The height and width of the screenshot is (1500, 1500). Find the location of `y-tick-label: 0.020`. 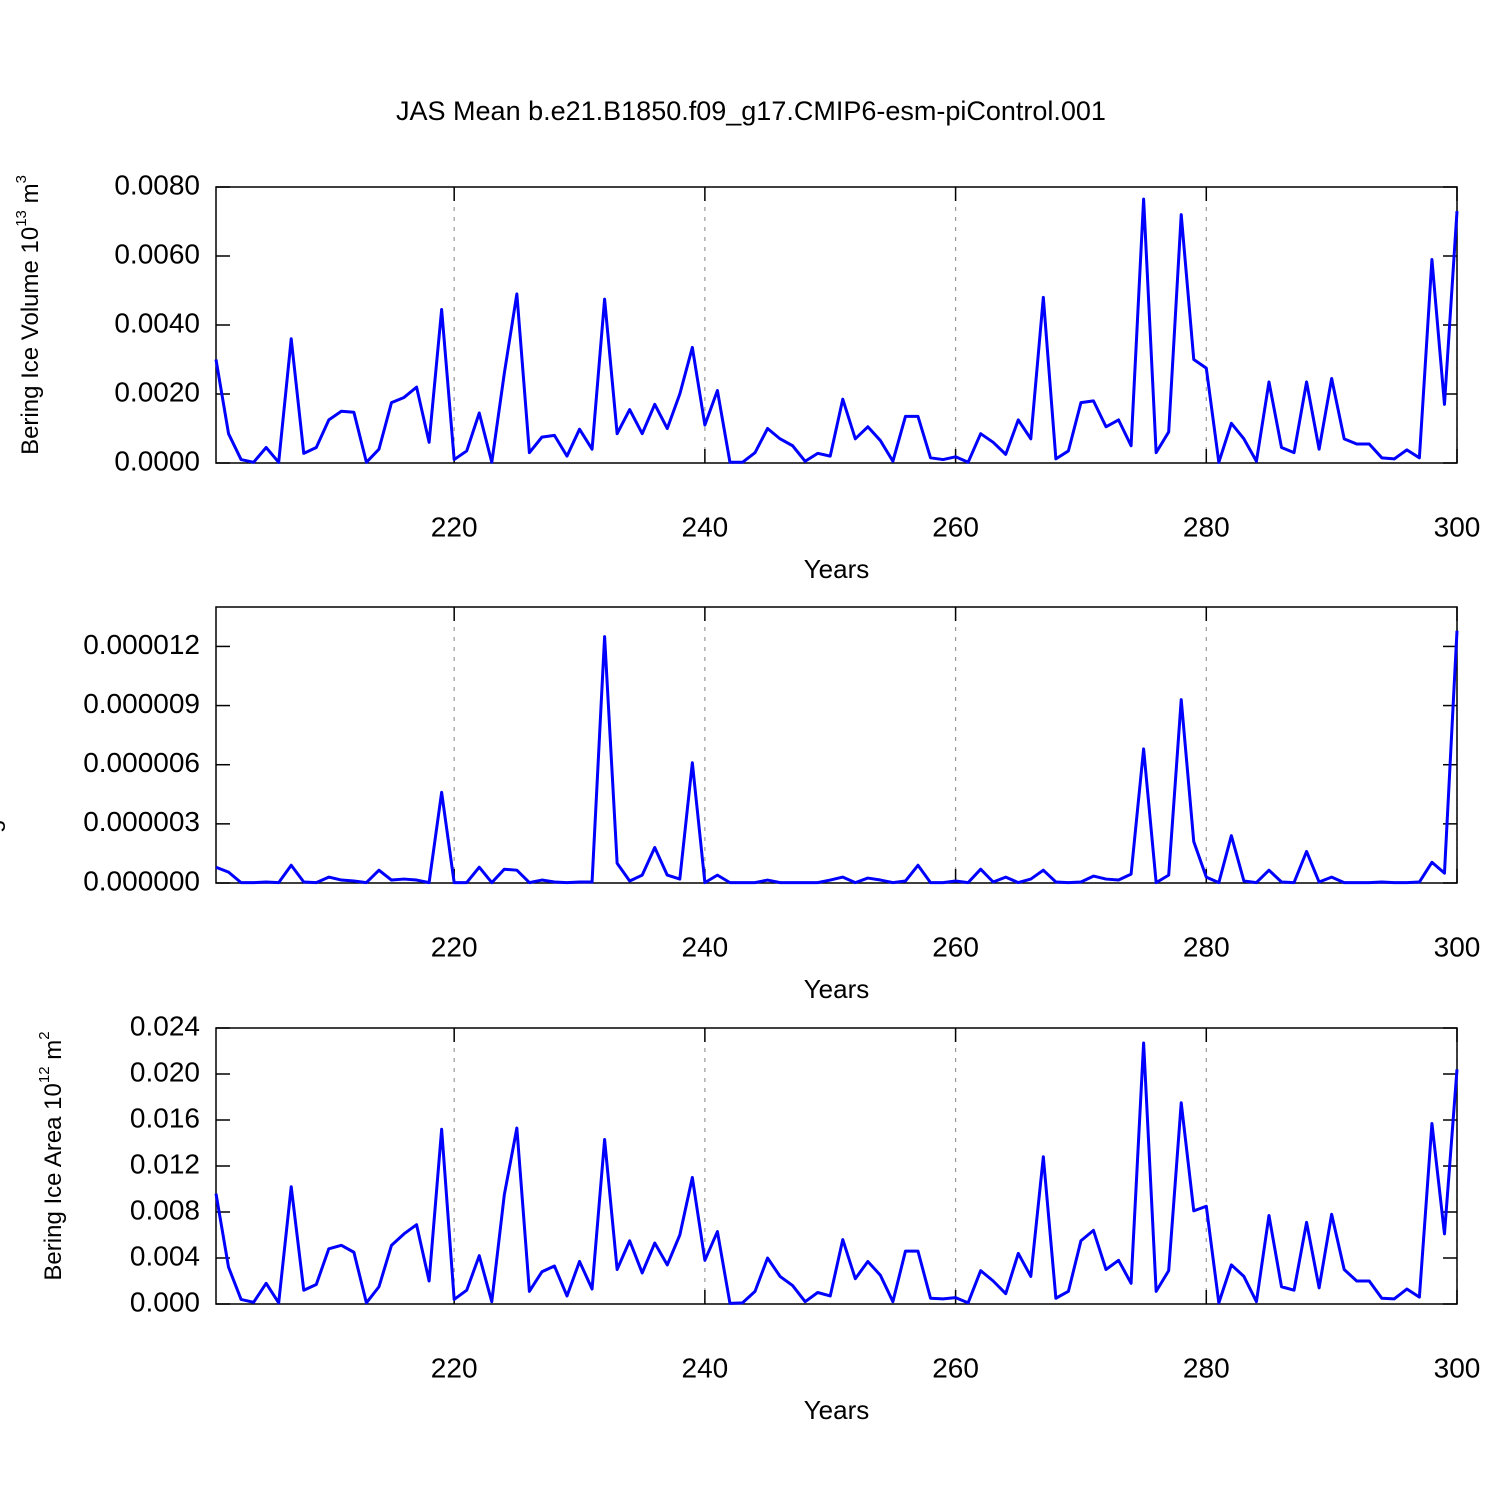

y-tick-label: 0.020 is located at coordinates (165, 1071).